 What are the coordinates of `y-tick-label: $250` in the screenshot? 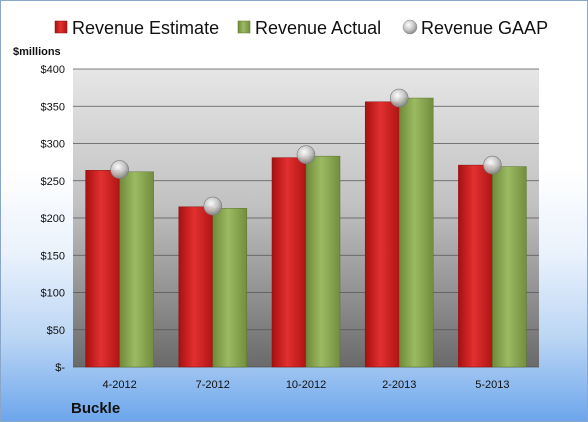 It's located at (53, 182).